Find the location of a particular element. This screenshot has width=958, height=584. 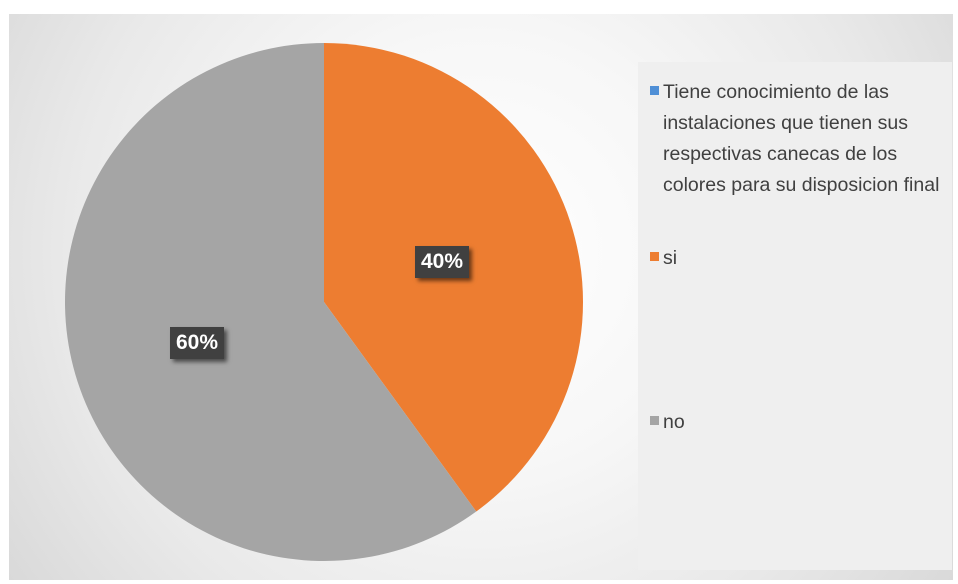

legend-label-no: no is located at coordinates (674, 422).